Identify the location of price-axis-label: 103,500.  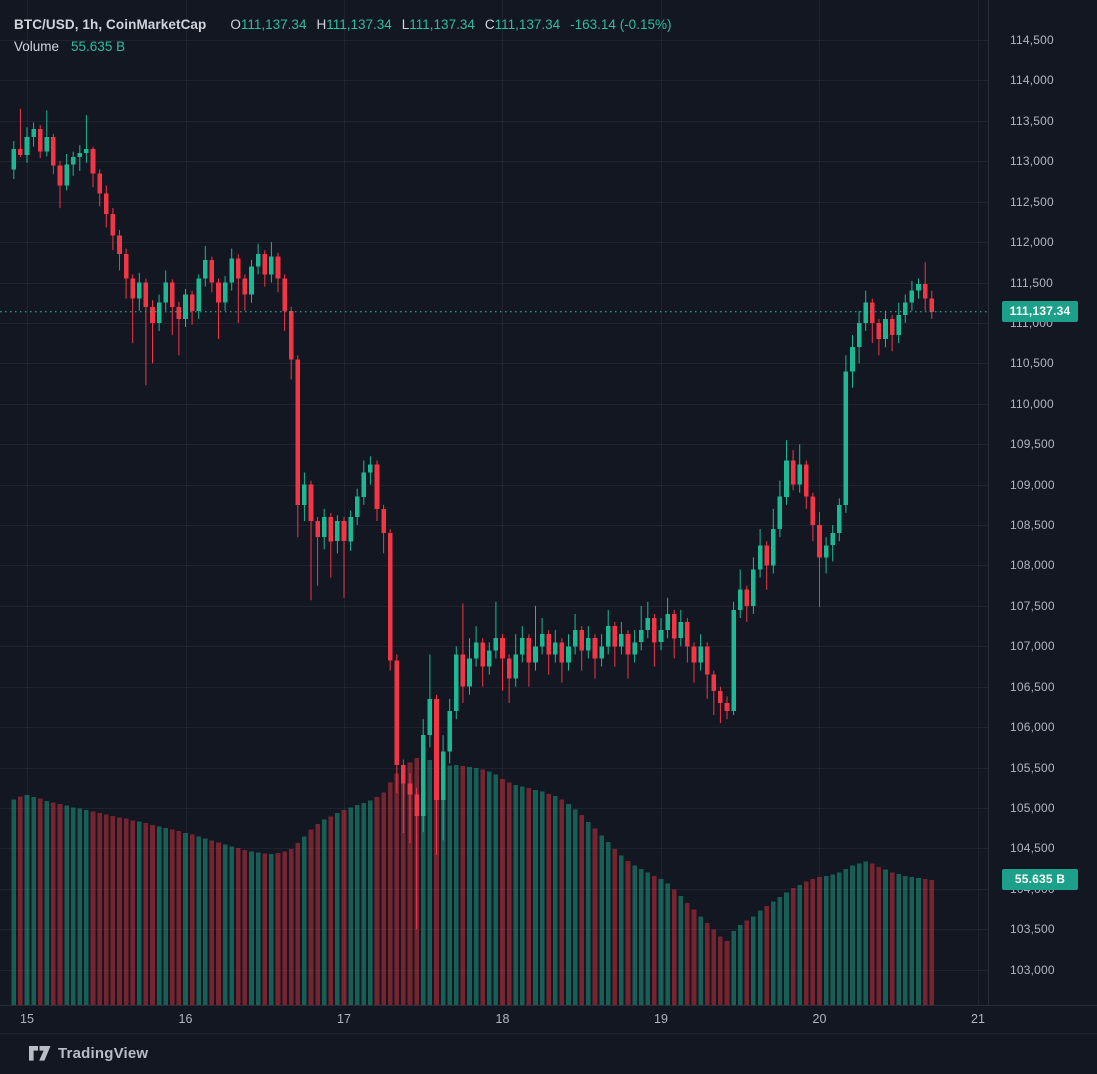
(1032, 929).